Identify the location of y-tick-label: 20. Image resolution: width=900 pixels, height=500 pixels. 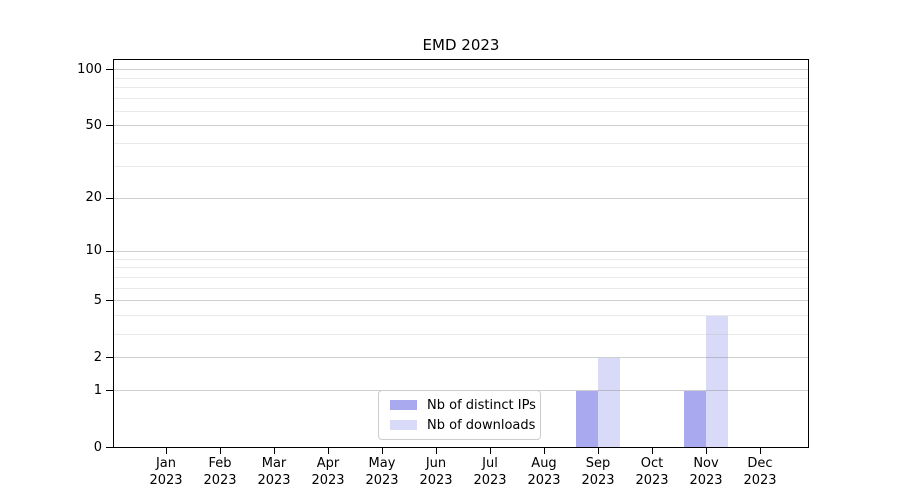
(93, 198).